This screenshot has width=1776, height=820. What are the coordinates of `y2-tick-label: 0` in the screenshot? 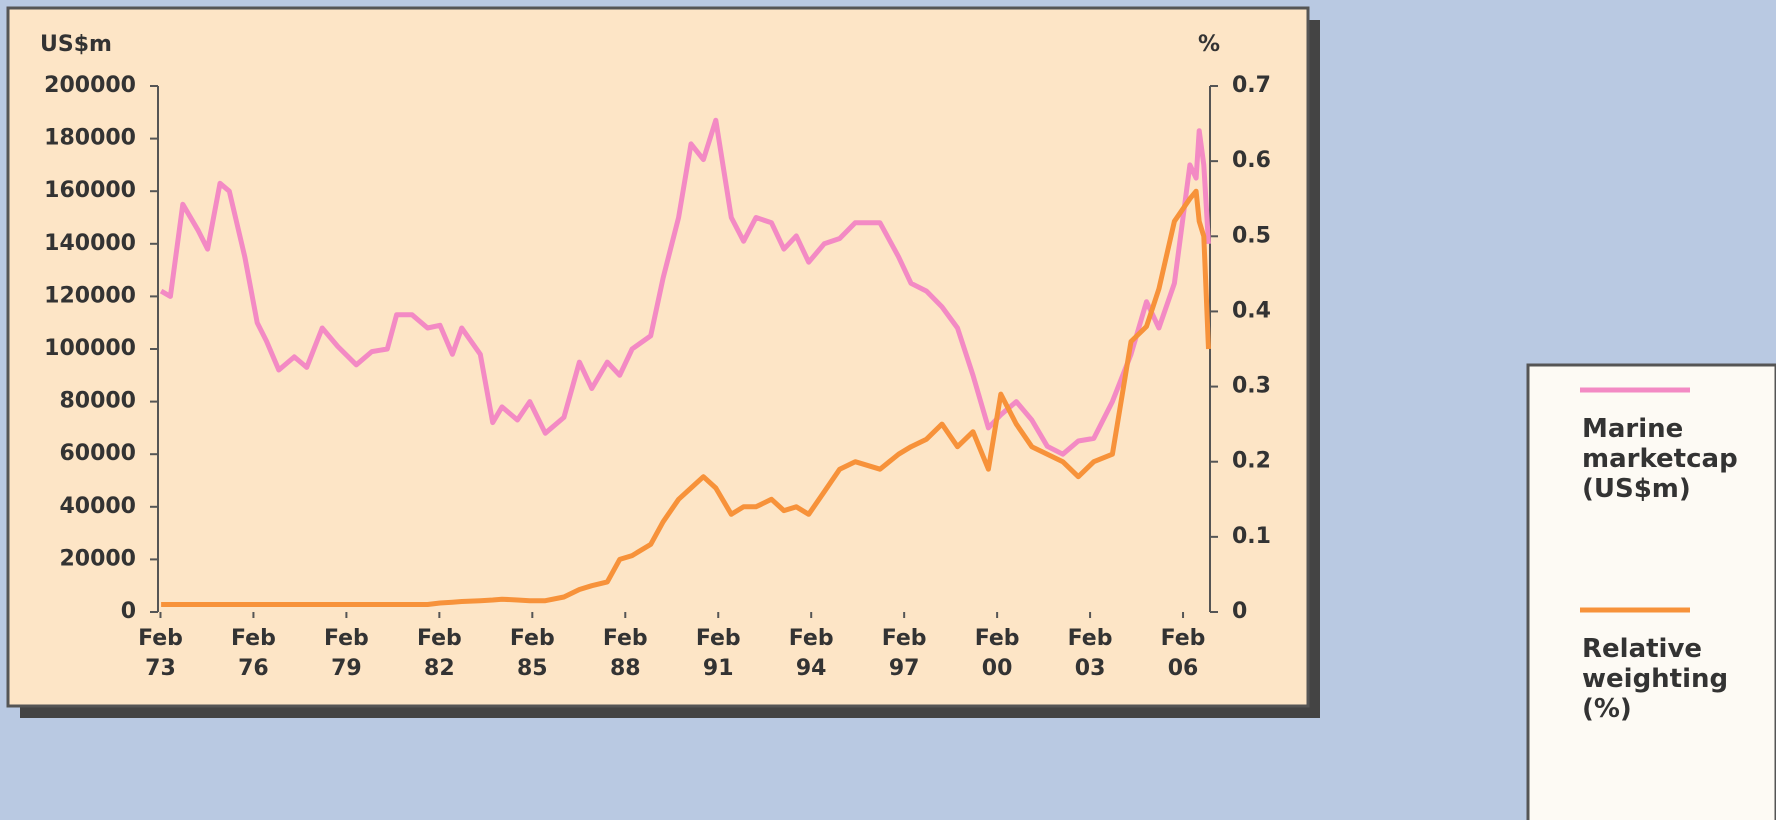 It's located at (1239, 611).